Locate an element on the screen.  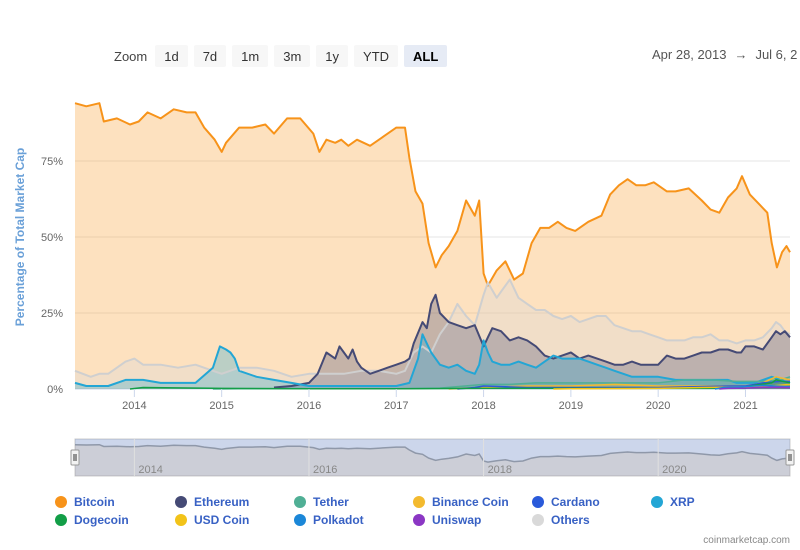
legend-item-bitcoin: Bitcoin is located at coordinates (115, 501).